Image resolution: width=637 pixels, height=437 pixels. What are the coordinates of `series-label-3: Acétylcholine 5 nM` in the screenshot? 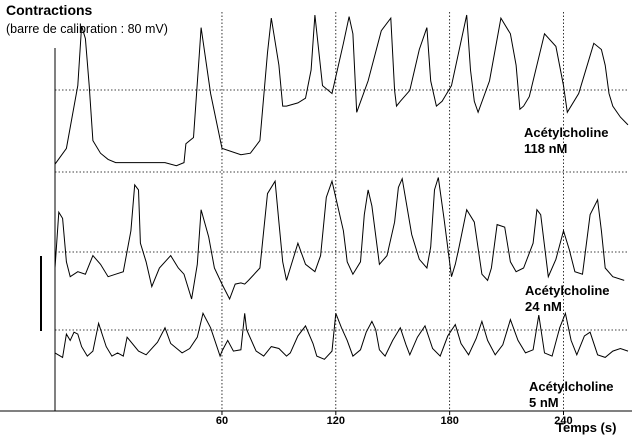 It's located at (571, 394).